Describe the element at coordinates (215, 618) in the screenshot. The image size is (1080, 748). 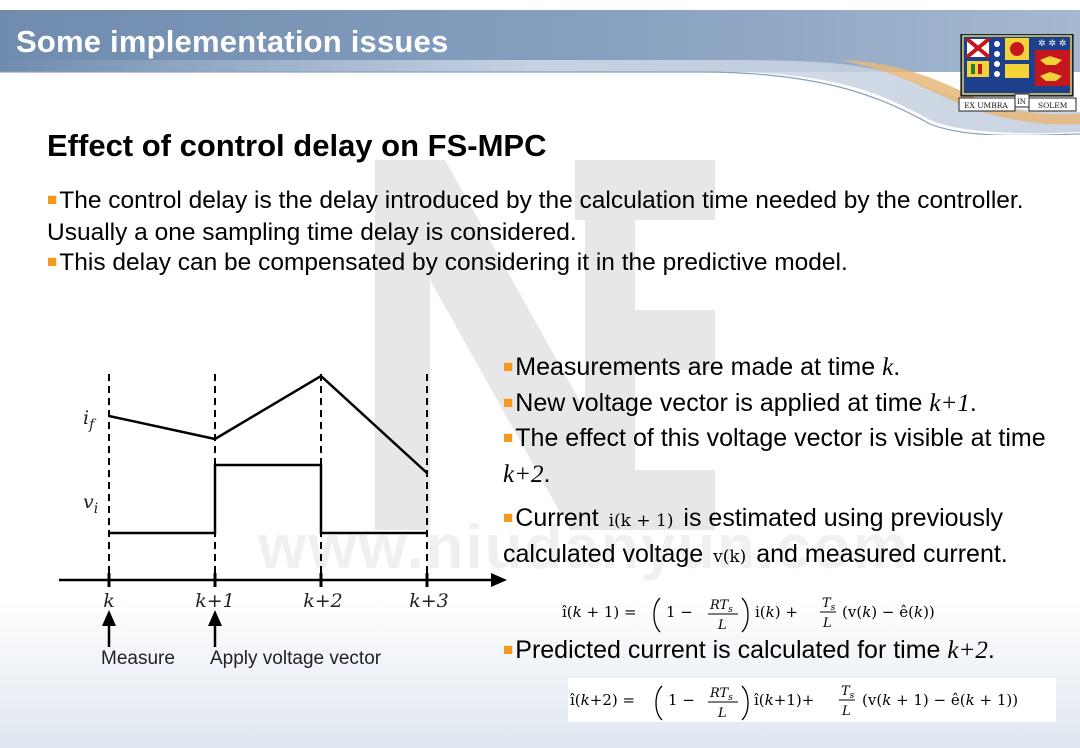
I see `apply-arrow-icon` at that location.